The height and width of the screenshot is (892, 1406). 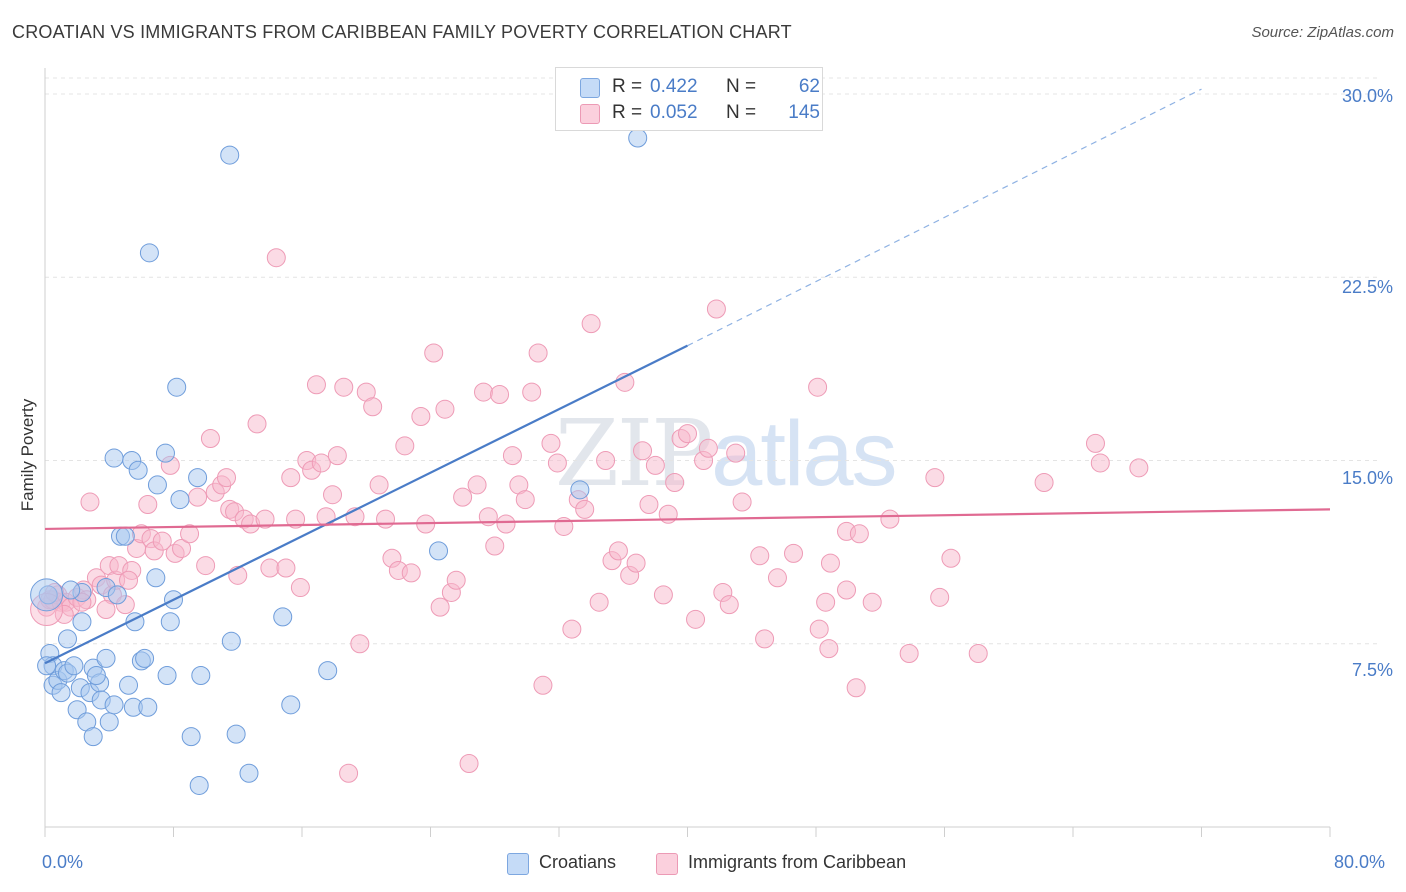 What do you see at coordinates (63, 862) in the screenshot?
I see `x-tick-label: 0.0%` at bounding box center [63, 862].